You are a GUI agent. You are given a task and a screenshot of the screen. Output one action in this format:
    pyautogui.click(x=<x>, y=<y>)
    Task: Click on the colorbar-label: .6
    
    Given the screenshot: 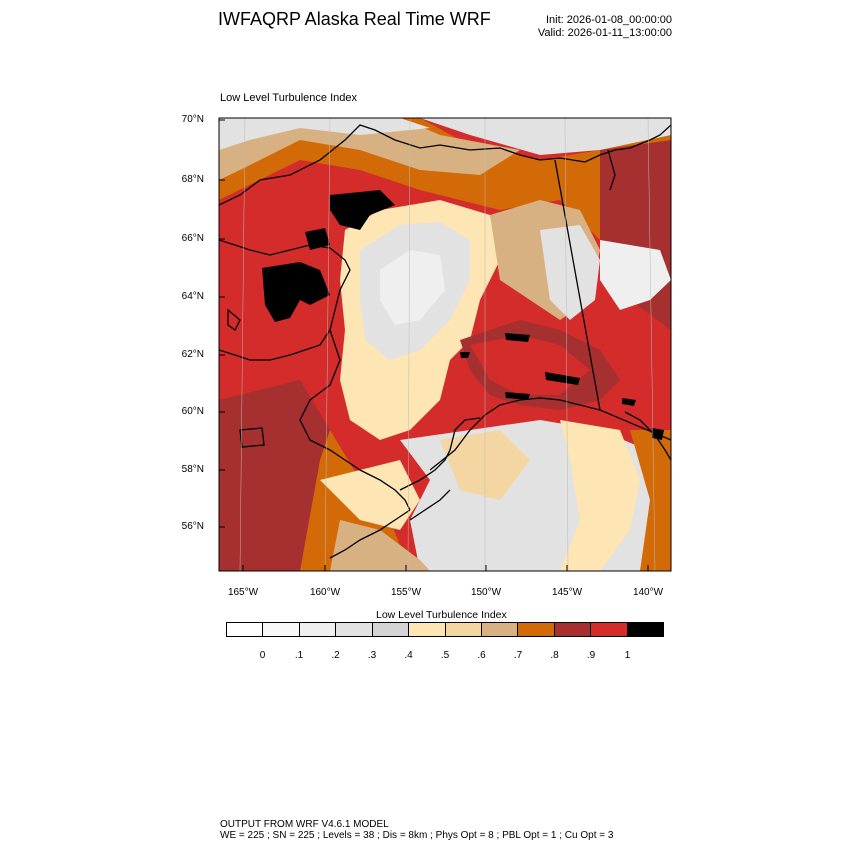 What is the action you would take?
    pyautogui.click(x=481, y=655)
    